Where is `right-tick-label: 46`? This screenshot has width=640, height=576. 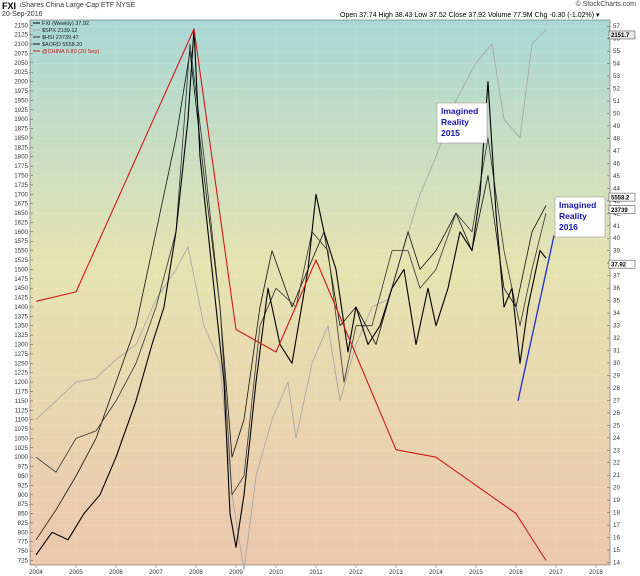 right-tick-label: 46 is located at coordinates (616, 163).